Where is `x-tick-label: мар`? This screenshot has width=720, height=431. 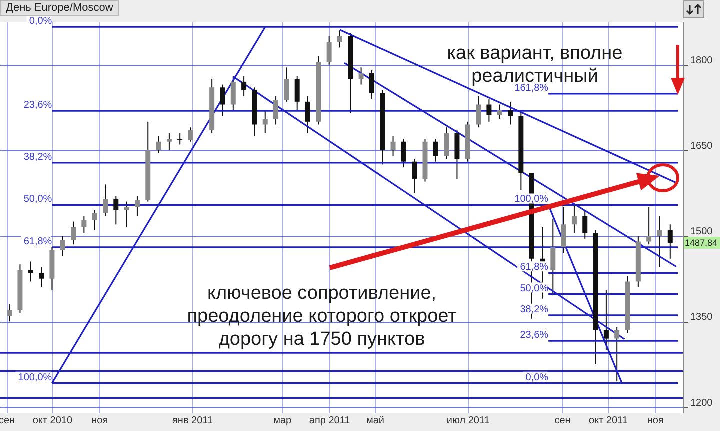
x-tick-label: мар is located at coordinates (283, 421).